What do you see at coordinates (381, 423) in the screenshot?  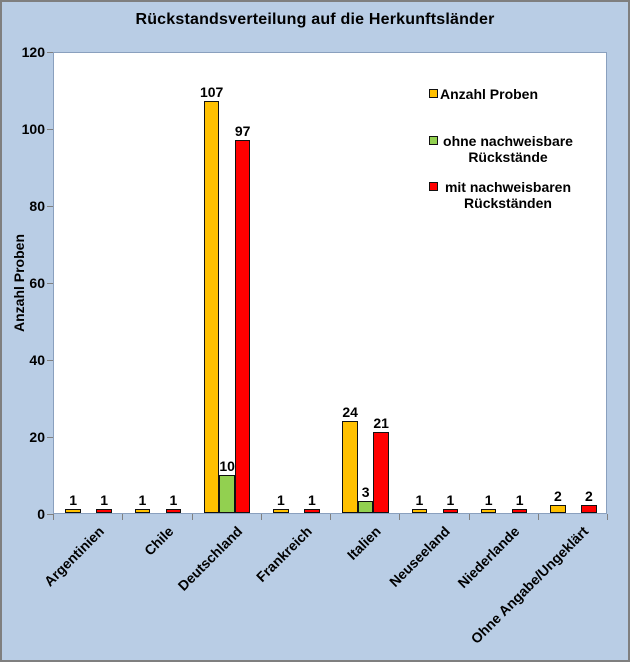 I see `bar-value-label: 21` at bounding box center [381, 423].